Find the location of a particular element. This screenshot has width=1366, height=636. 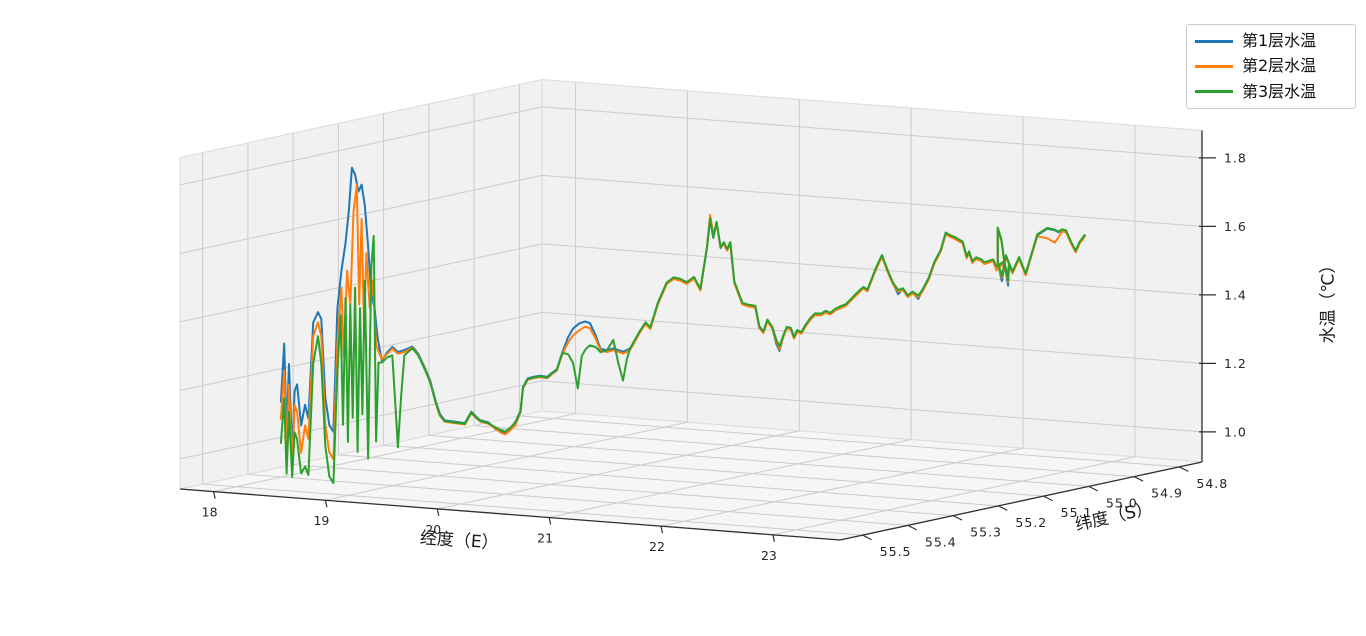

y-tick-label: 55.5 is located at coordinates (896, 551).